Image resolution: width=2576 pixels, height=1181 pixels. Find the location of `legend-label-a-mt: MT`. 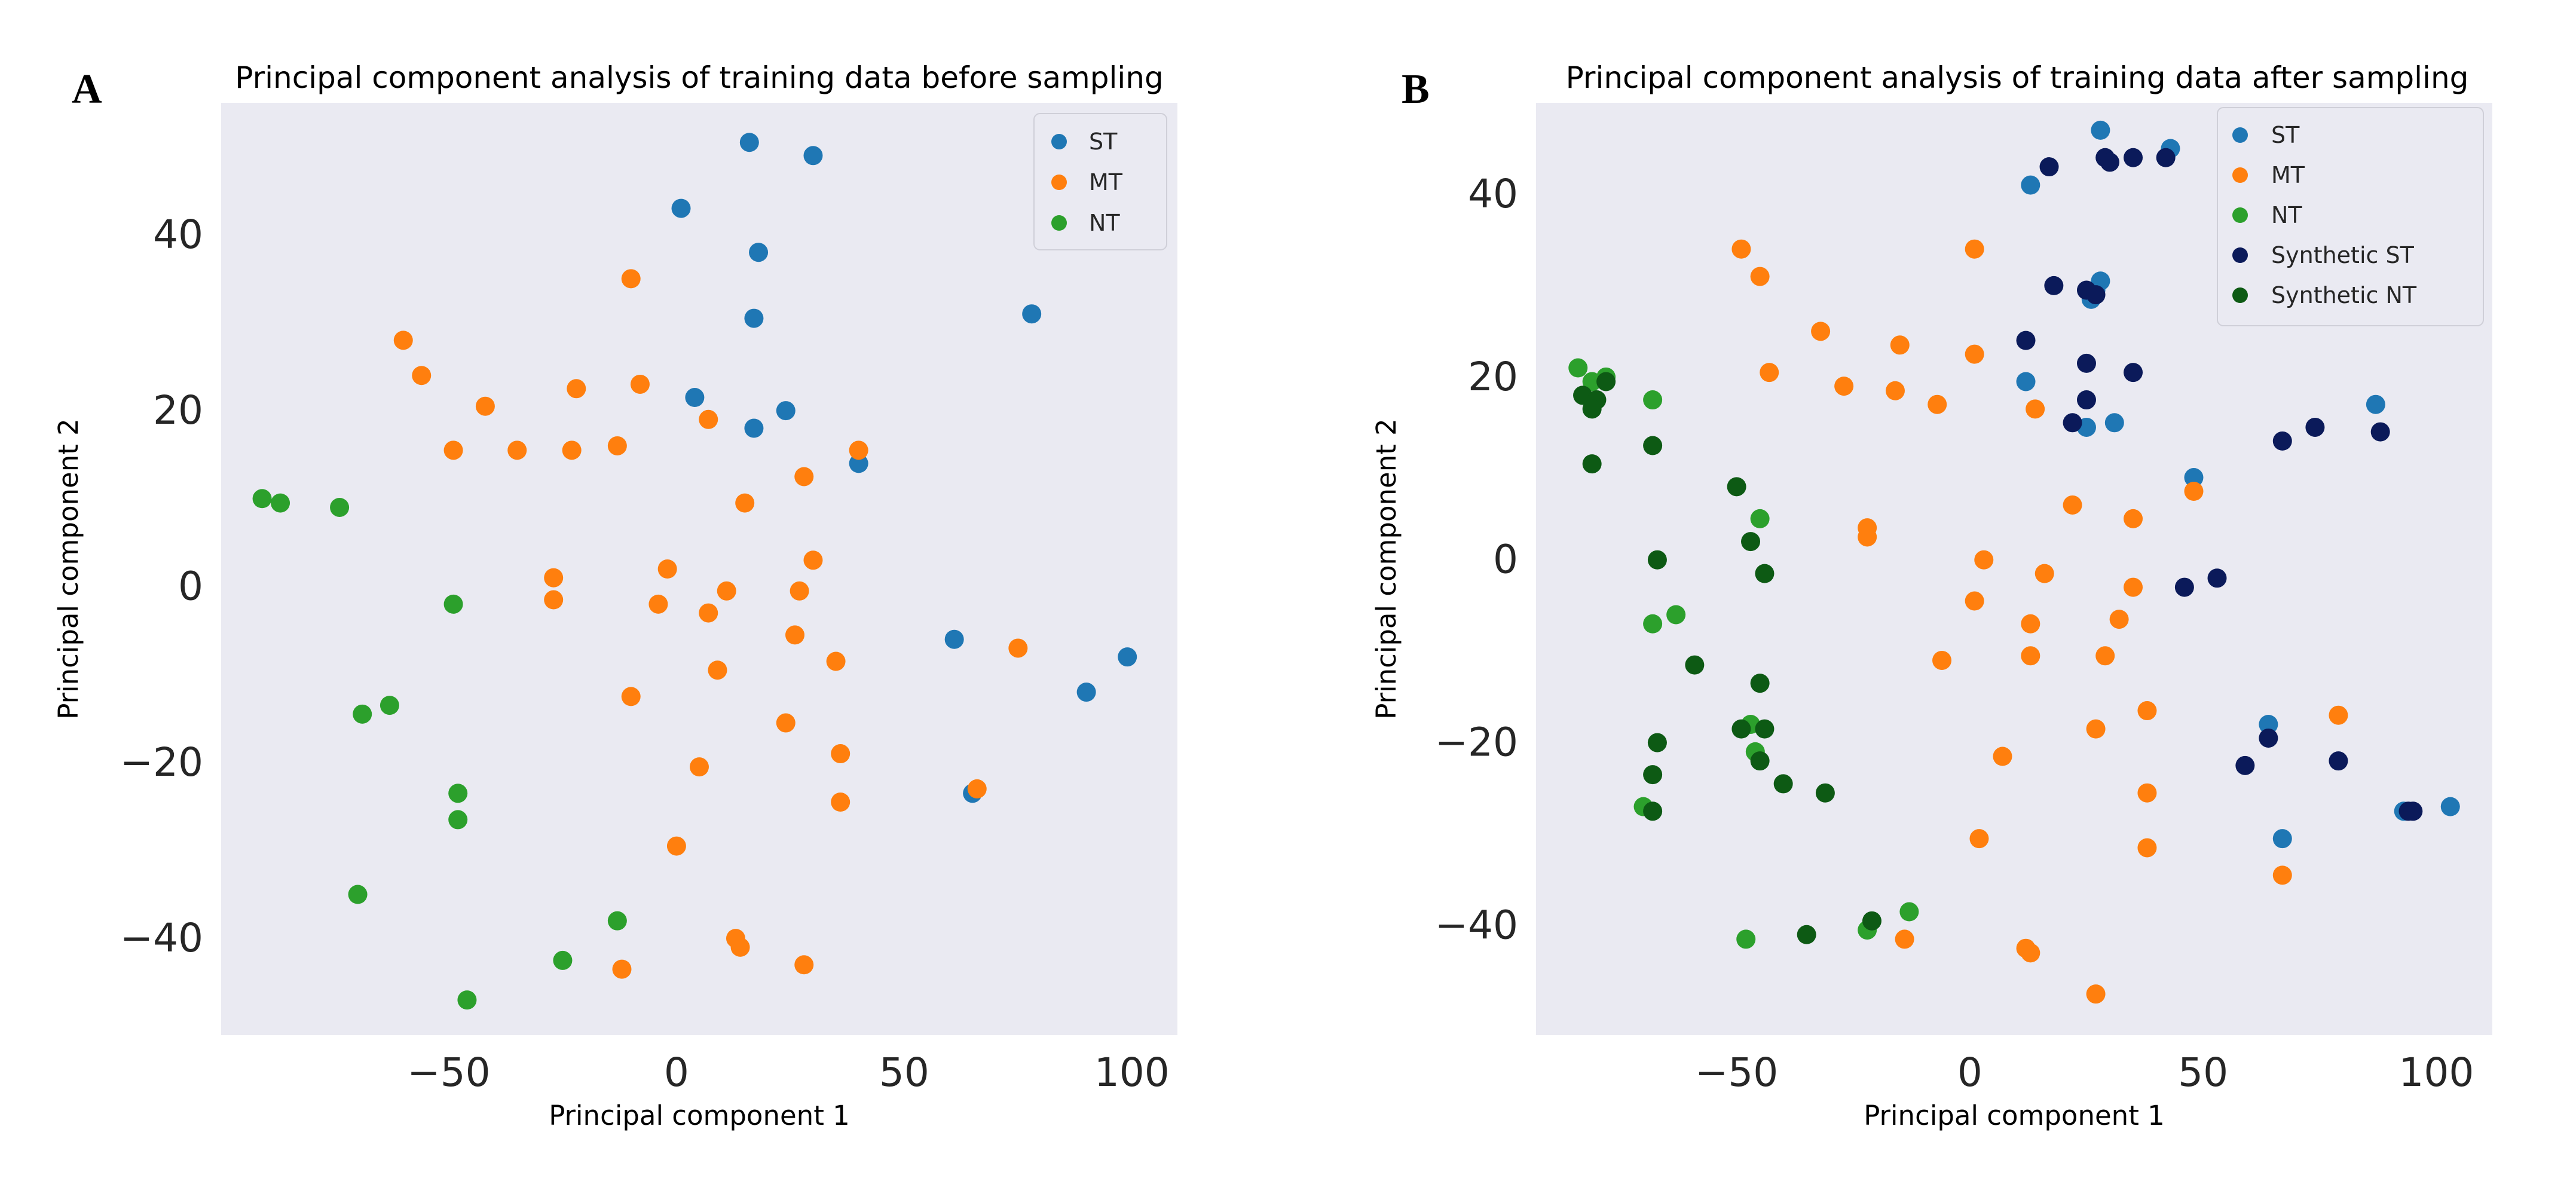

legend-label-a-mt: MT is located at coordinates (1106, 182).